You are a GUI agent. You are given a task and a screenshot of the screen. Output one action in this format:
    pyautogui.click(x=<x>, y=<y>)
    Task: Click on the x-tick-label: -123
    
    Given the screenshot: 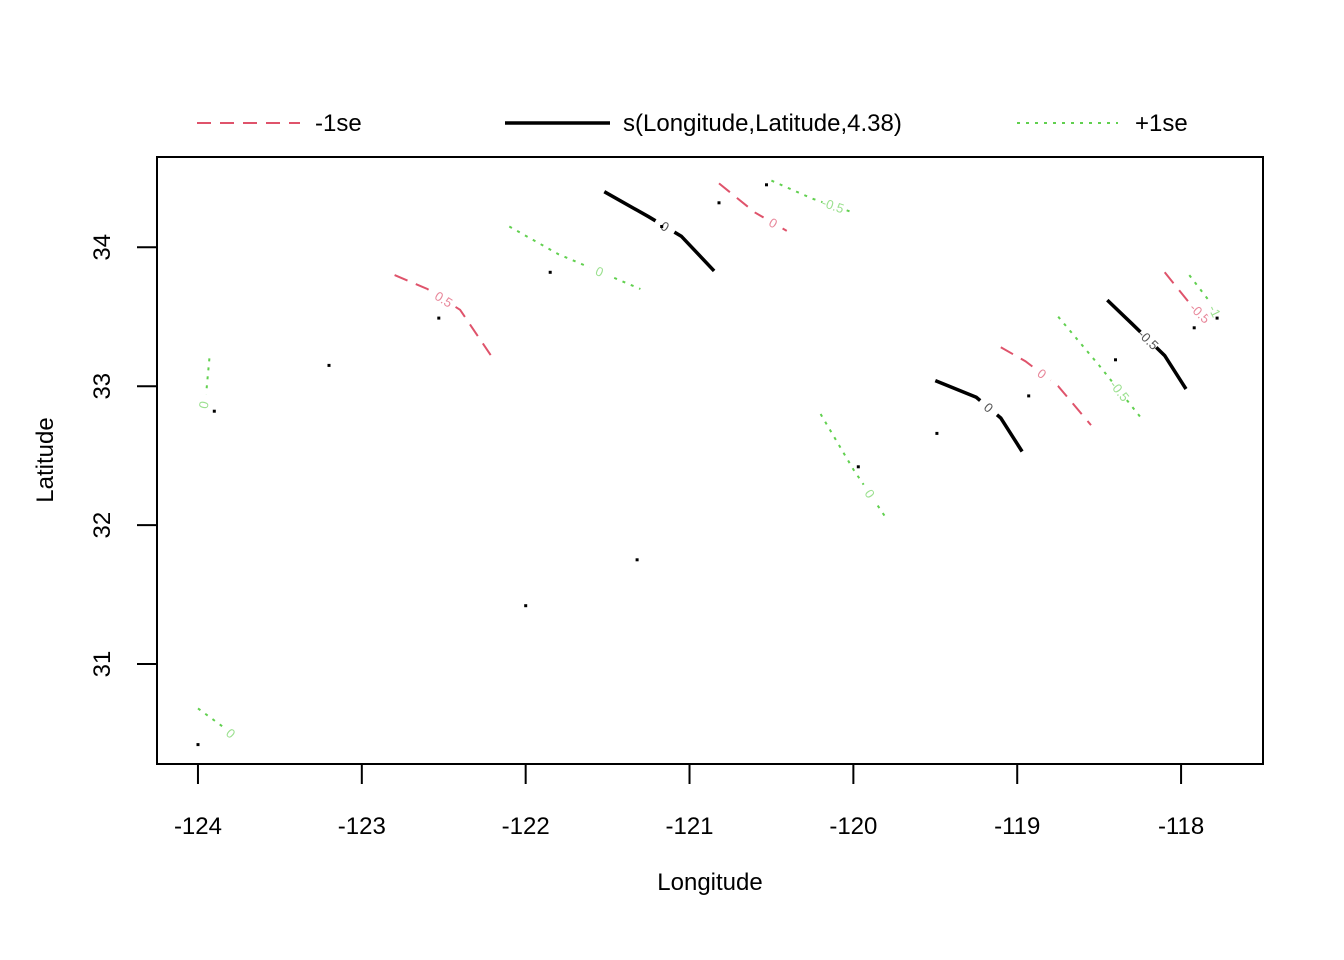 What is the action you would take?
    pyautogui.click(x=362, y=826)
    